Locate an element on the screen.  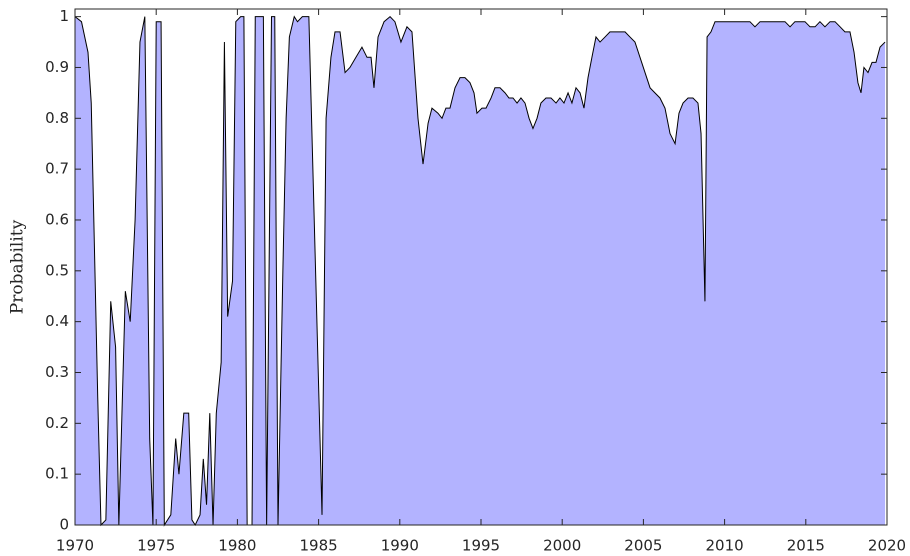
y-tick-label: 0.5 is located at coordinates (57, 270).